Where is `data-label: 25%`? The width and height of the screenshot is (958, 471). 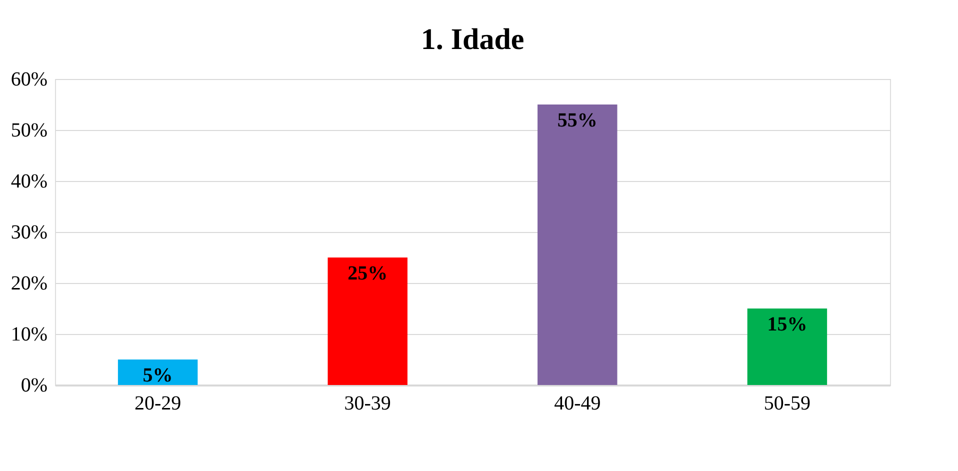
data-label: 25% is located at coordinates (368, 273).